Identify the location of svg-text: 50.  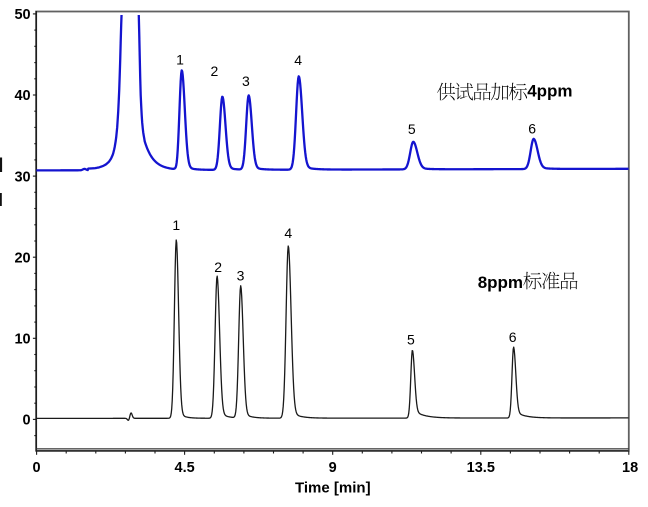
(22, 15).